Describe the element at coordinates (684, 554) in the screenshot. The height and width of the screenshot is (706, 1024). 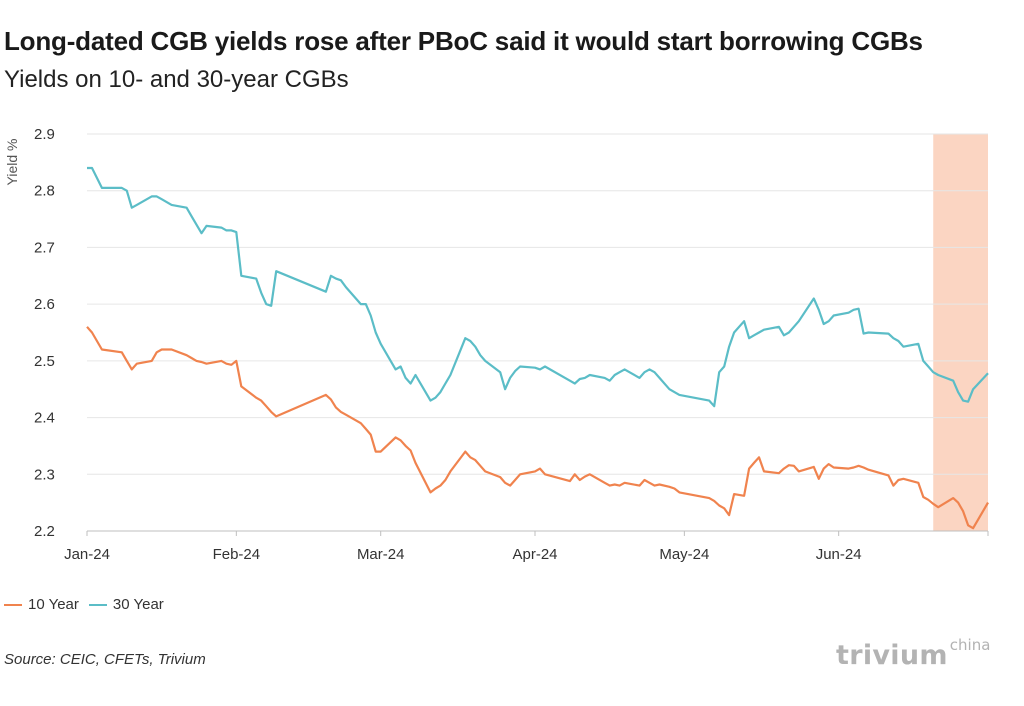
I see `x-tick-label: May-24` at that location.